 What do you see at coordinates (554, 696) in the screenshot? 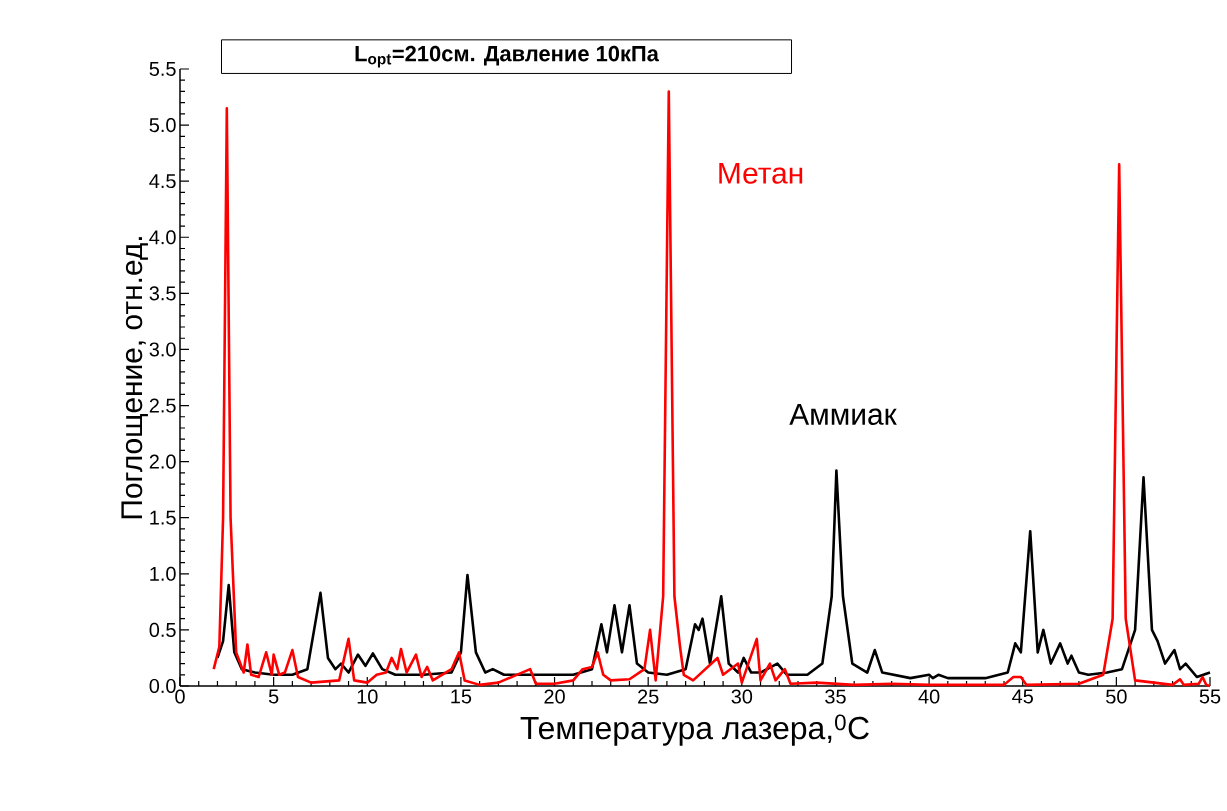
I see `x-tick-label: 20` at bounding box center [554, 696].